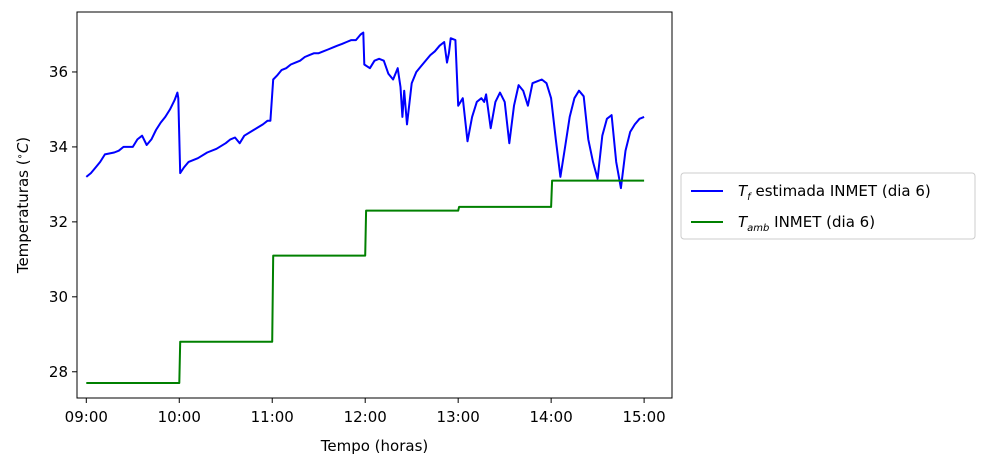 Image resolution: width=987 pixels, height=467 pixels. I want to click on legend-box, so click(828, 206).